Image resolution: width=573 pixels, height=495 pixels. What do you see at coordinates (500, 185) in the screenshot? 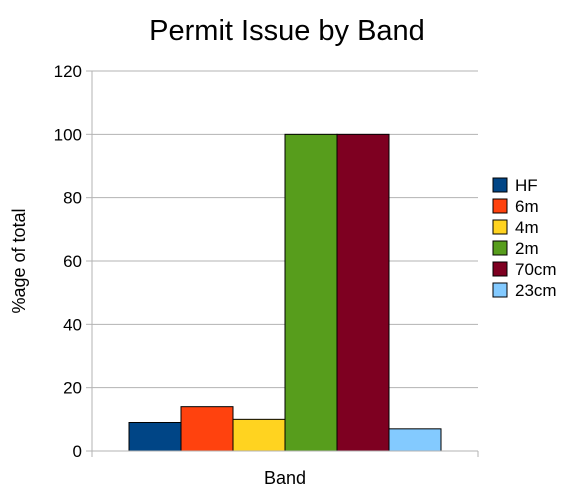
I see `legend-swatch-hf` at bounding box center [500, 185].